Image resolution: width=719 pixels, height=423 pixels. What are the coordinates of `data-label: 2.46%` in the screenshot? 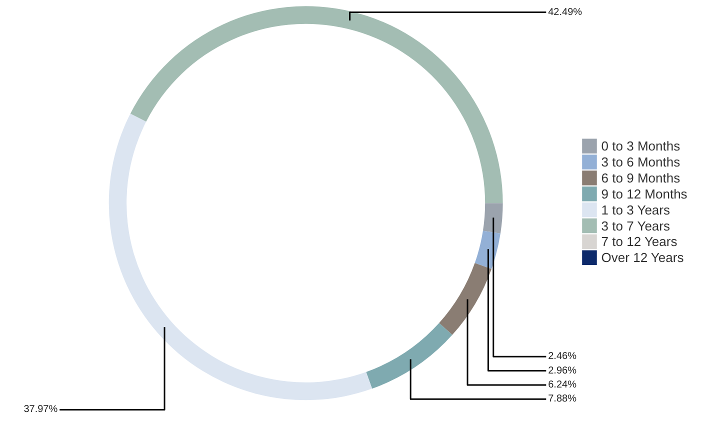 It's located at (562, 356).